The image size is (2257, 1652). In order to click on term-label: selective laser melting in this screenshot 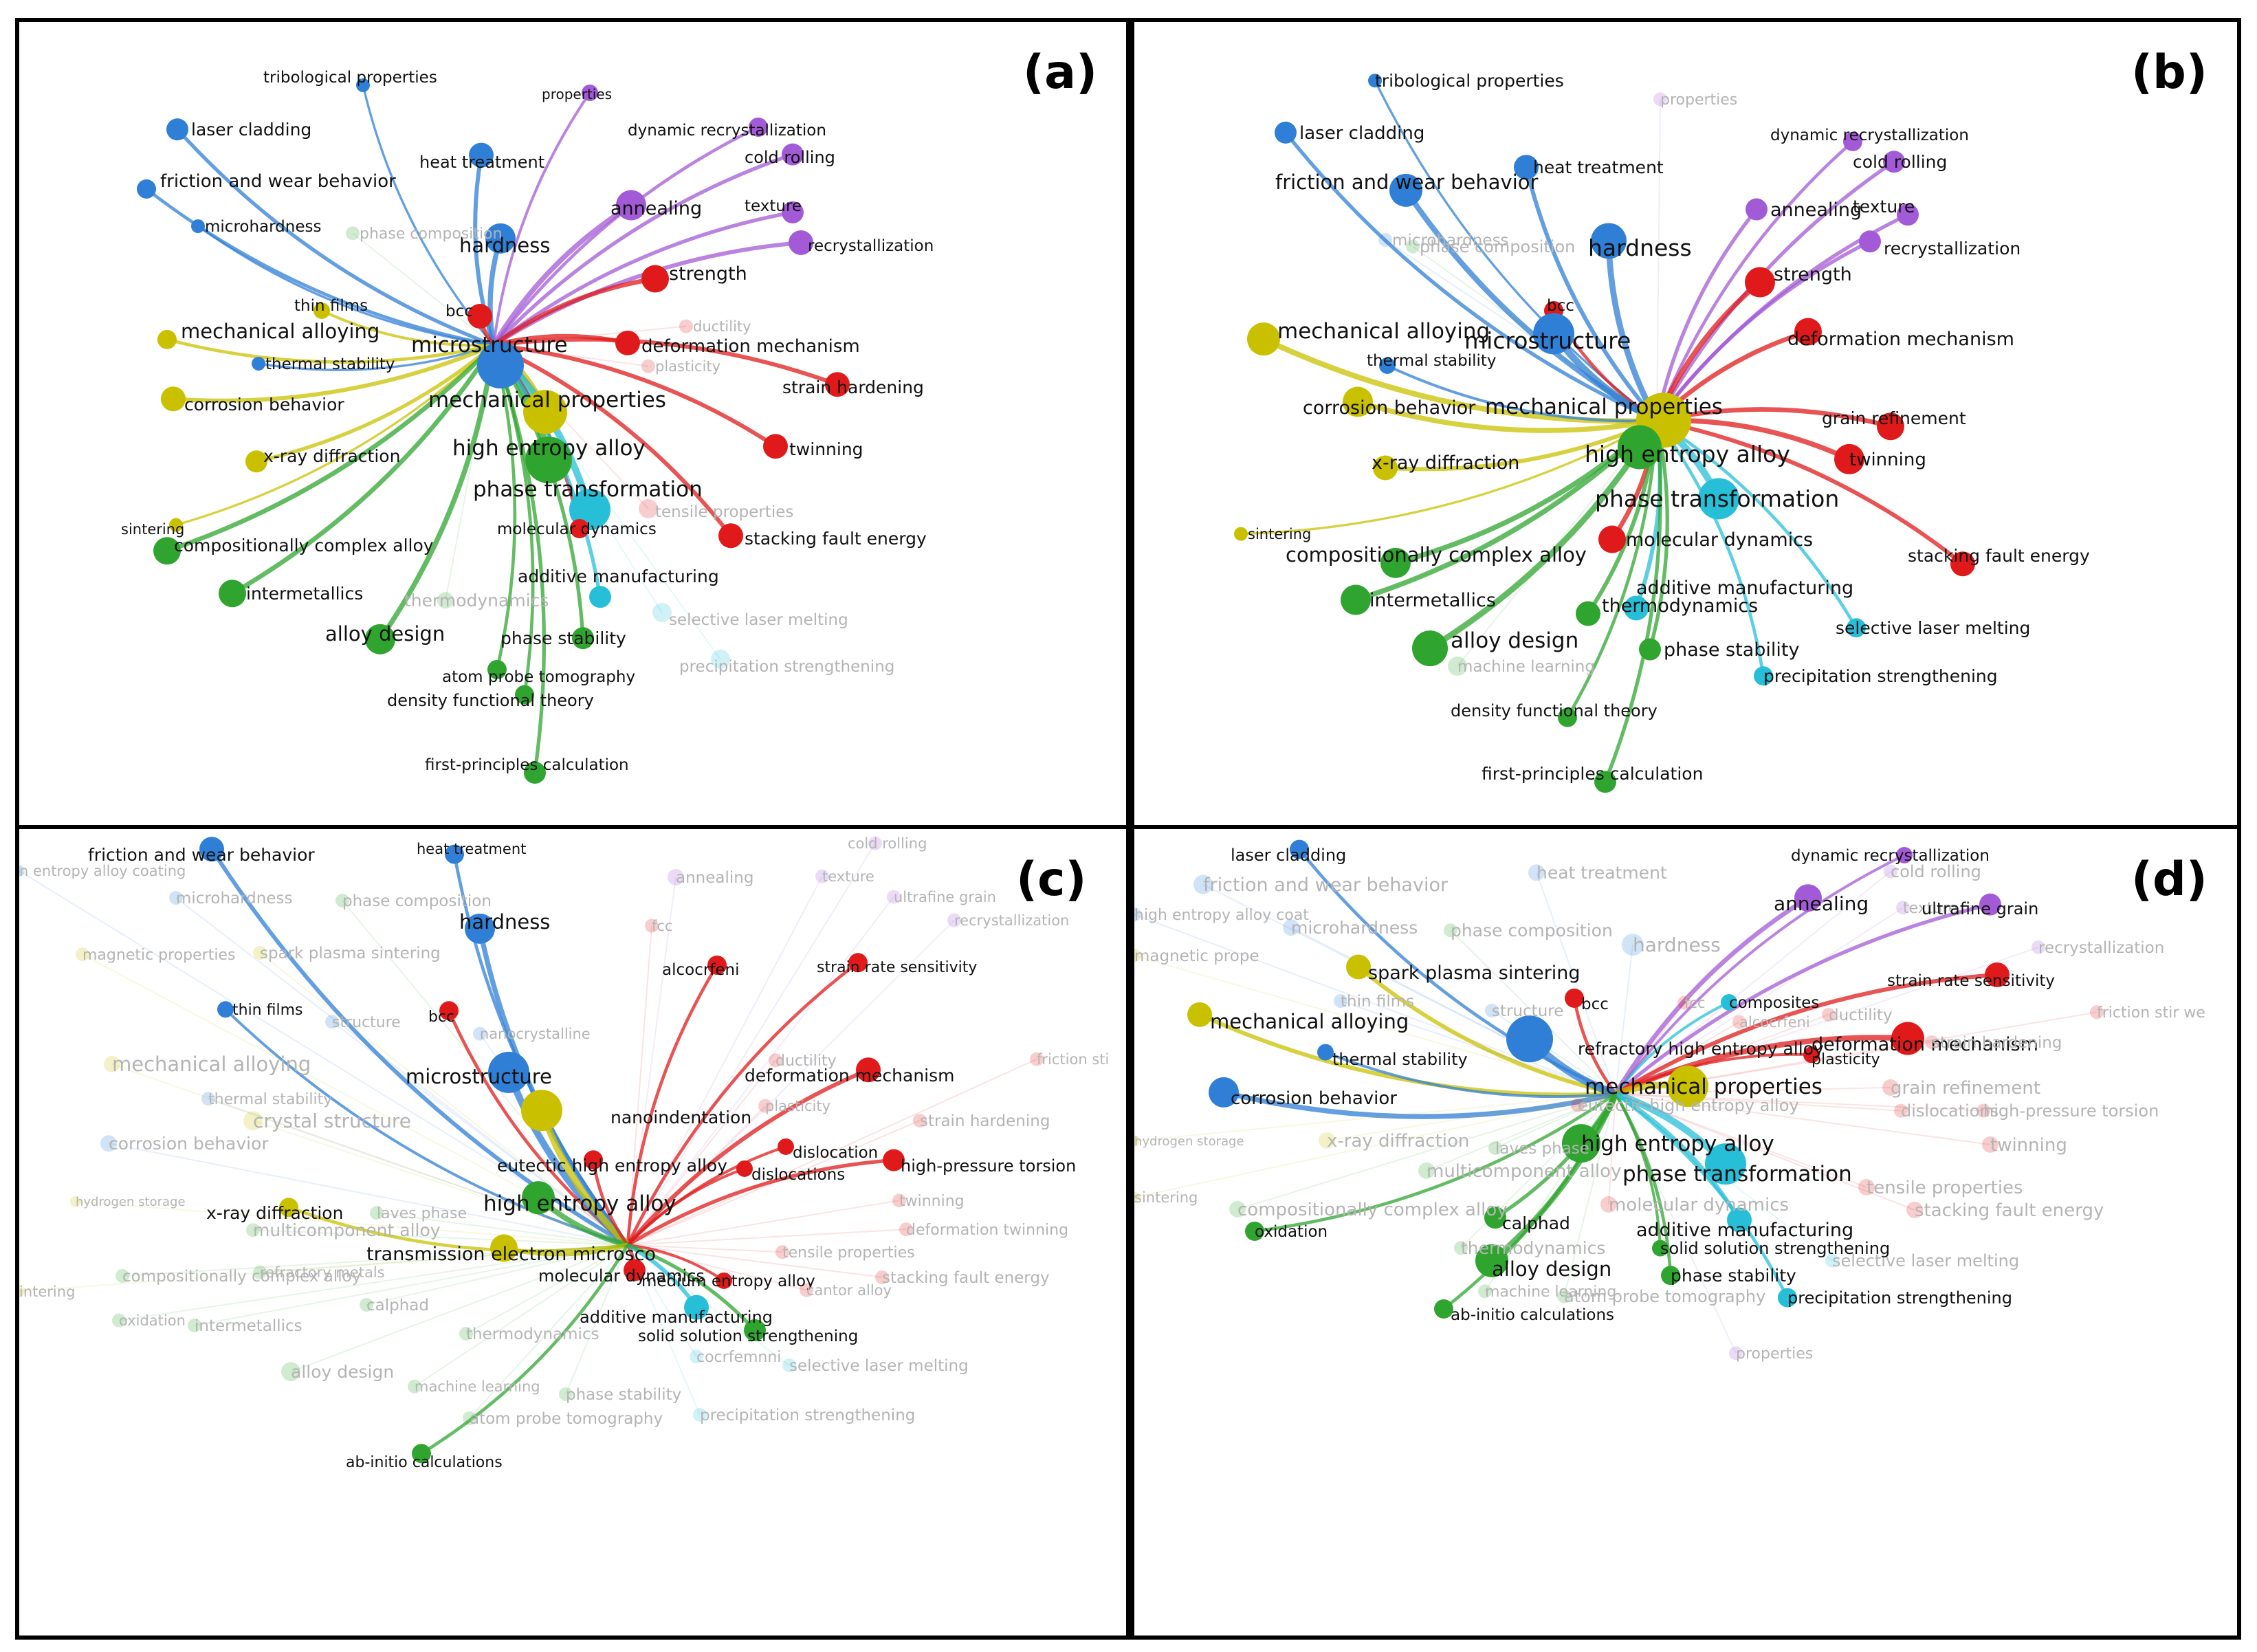, I will do `click(1933, 628)`.